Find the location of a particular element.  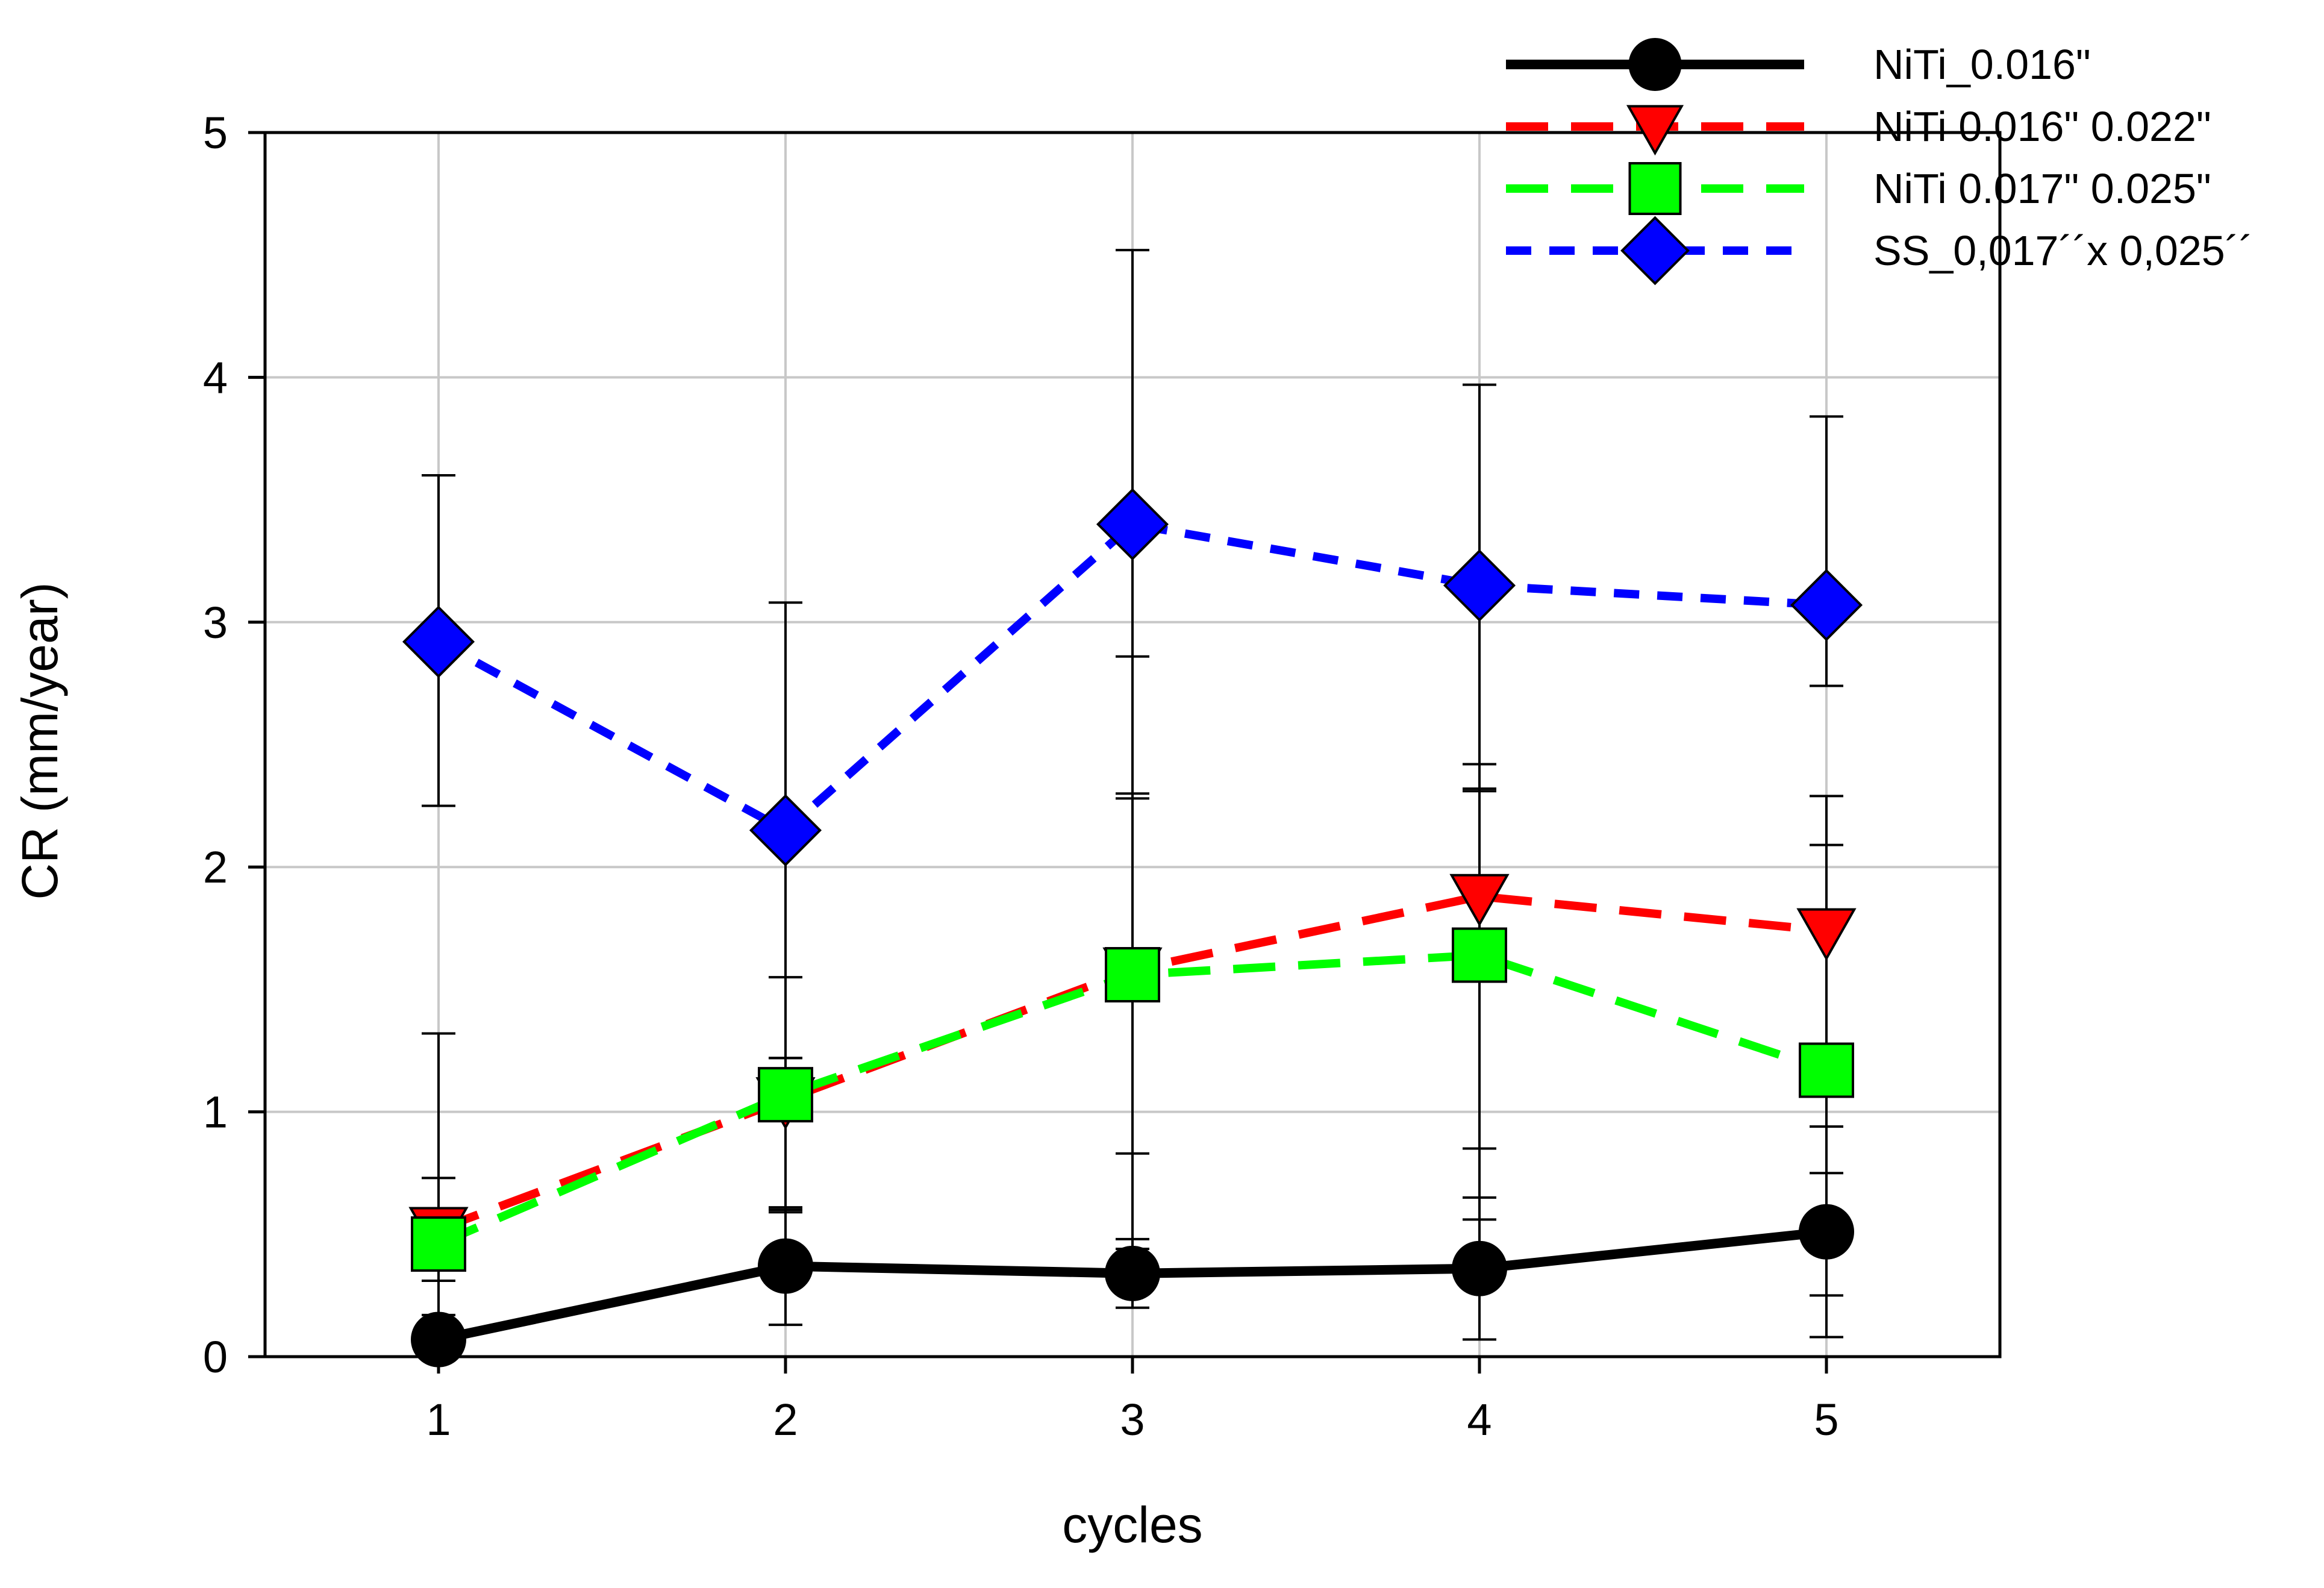

legend-label-2: NiTi 0.016" 0.022" is located at coordinates (2042, 126).